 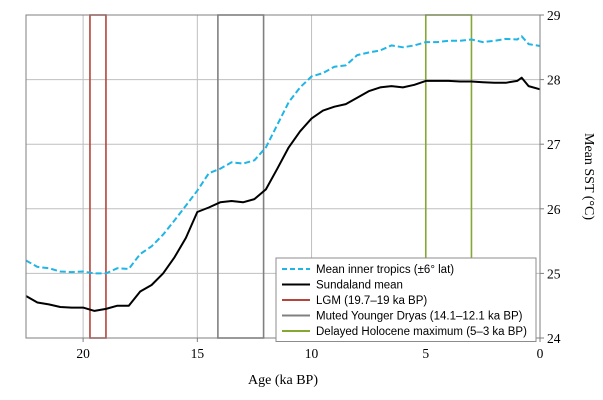 What do you see at coordinates (283, 380) in the screenshot?
I see `x-axis-label: Age (ka BP)` at bounding box center [283, 380].